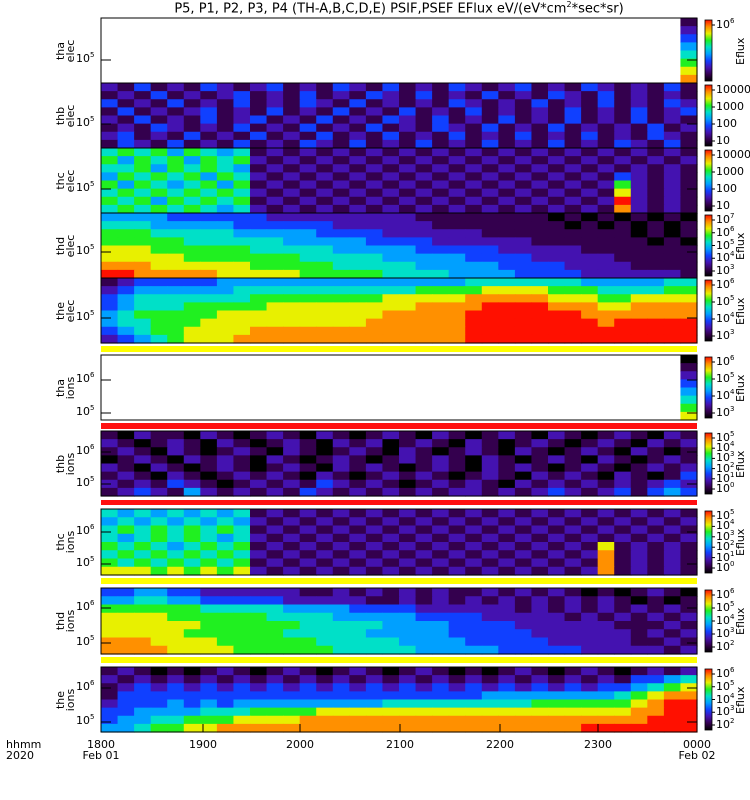  I want to click on tick-exponent: 5, so click(92, 184).